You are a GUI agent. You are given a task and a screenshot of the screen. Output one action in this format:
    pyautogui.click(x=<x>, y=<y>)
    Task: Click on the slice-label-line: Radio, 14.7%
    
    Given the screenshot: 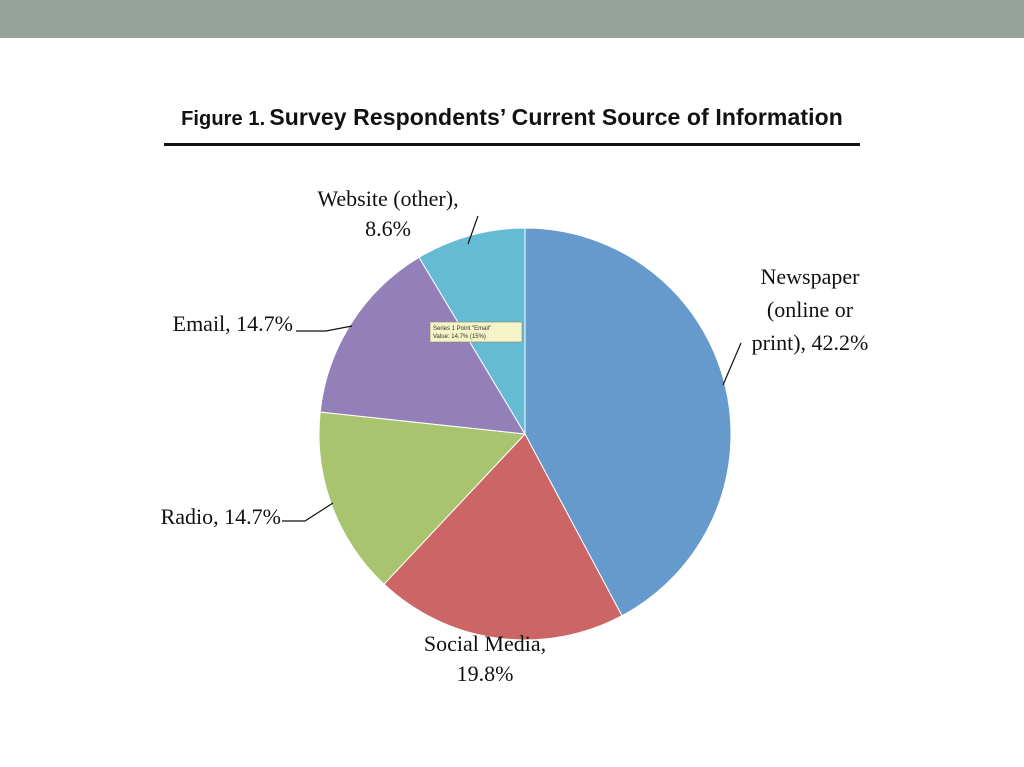 What is the action you would take?
    pyautogui.click(x=221, y=516)
    